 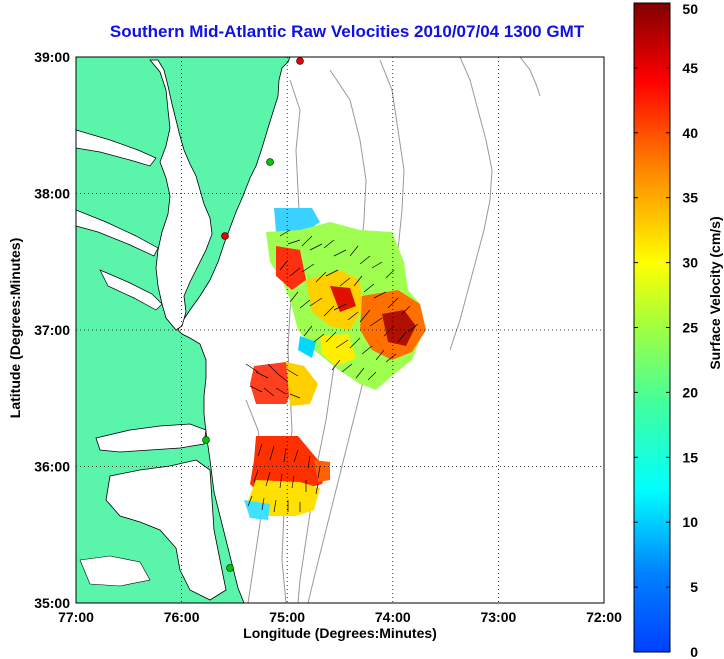 I want to click on albemarle-sound, so click(x=151, y=438).